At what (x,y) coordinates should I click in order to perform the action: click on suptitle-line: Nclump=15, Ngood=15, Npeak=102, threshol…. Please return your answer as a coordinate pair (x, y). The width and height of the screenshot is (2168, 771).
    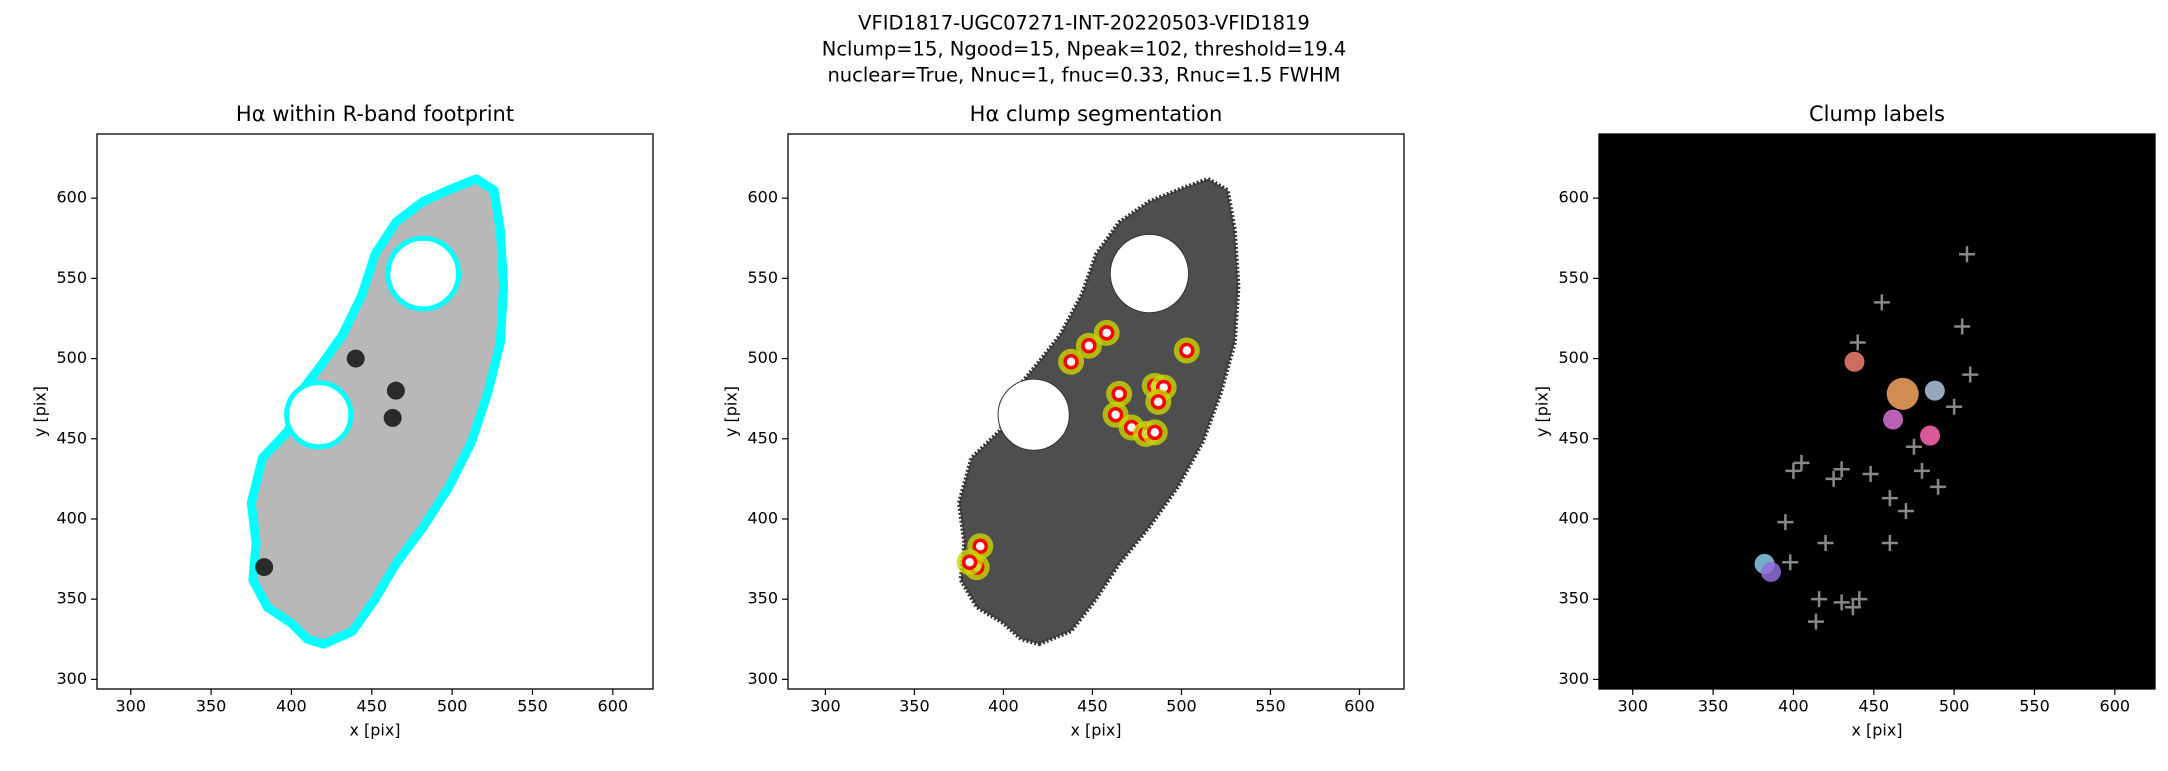
    Looking at the image, I should click on (1084, 49).